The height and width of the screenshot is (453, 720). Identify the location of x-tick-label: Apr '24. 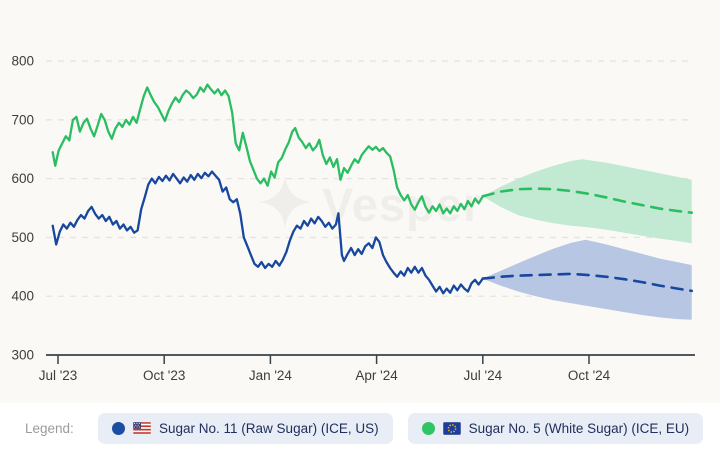
(376, 375).